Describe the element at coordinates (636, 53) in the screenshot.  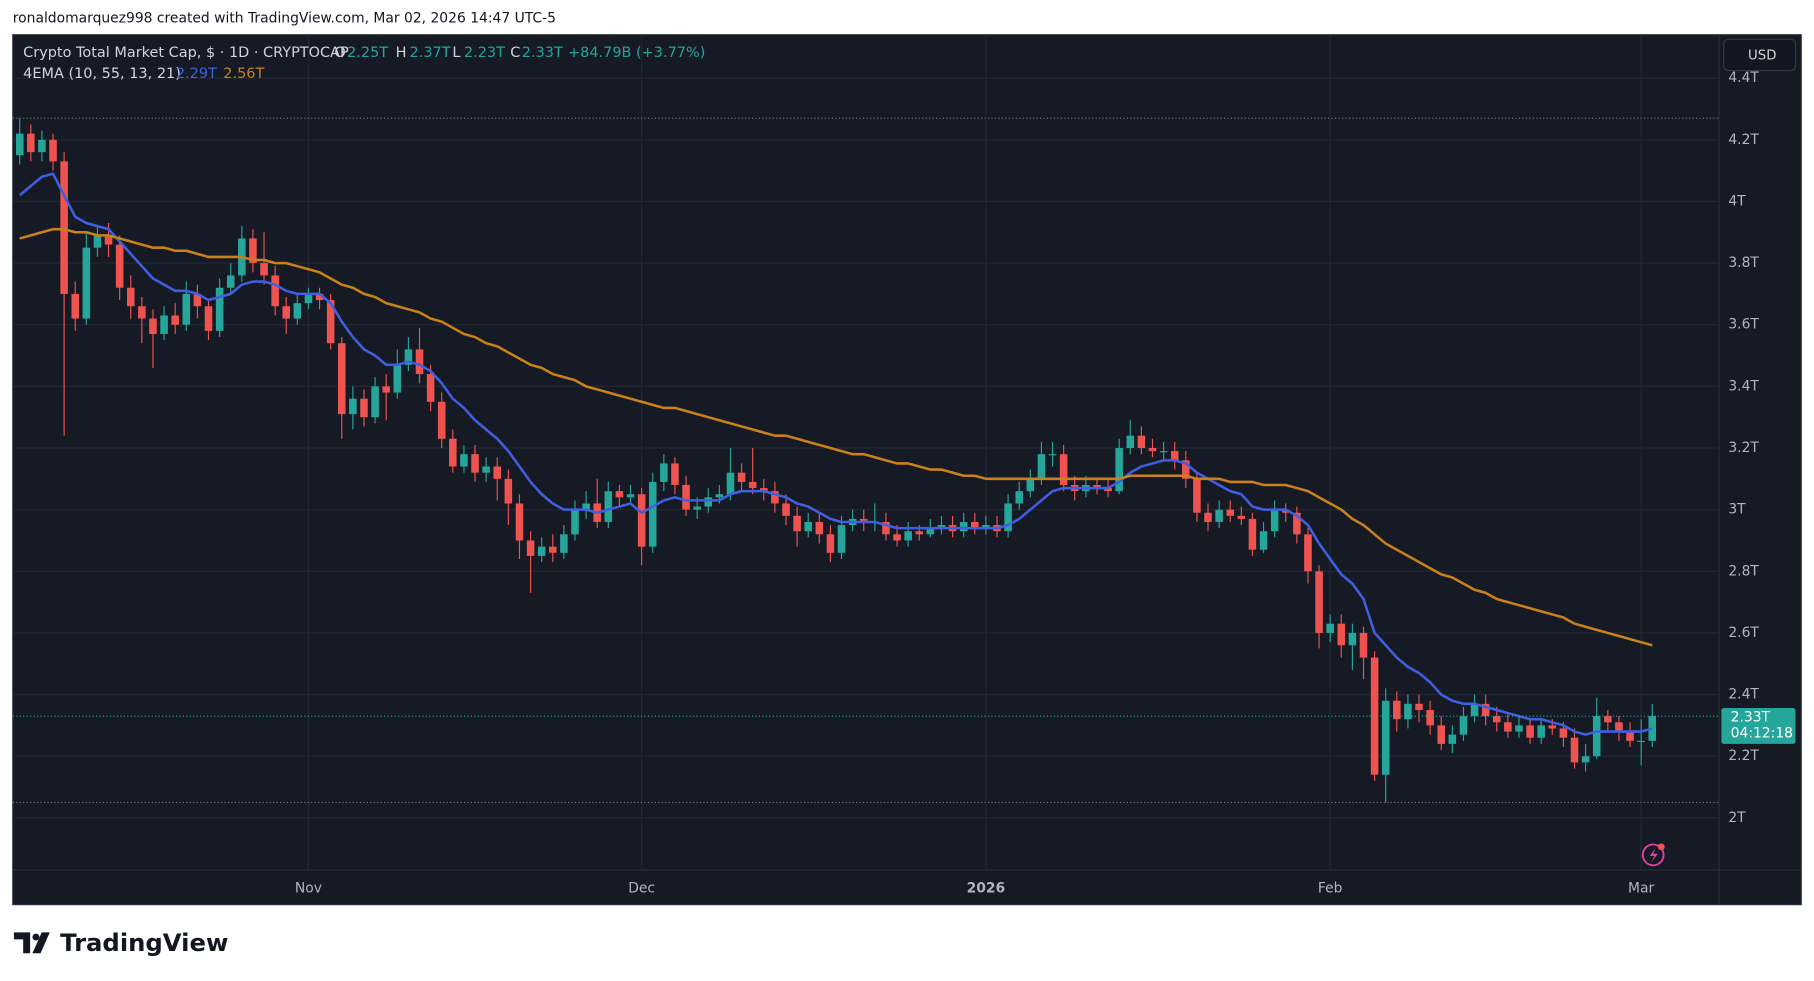
I see `change-label: +84.79B (+3.77%)` at that location.